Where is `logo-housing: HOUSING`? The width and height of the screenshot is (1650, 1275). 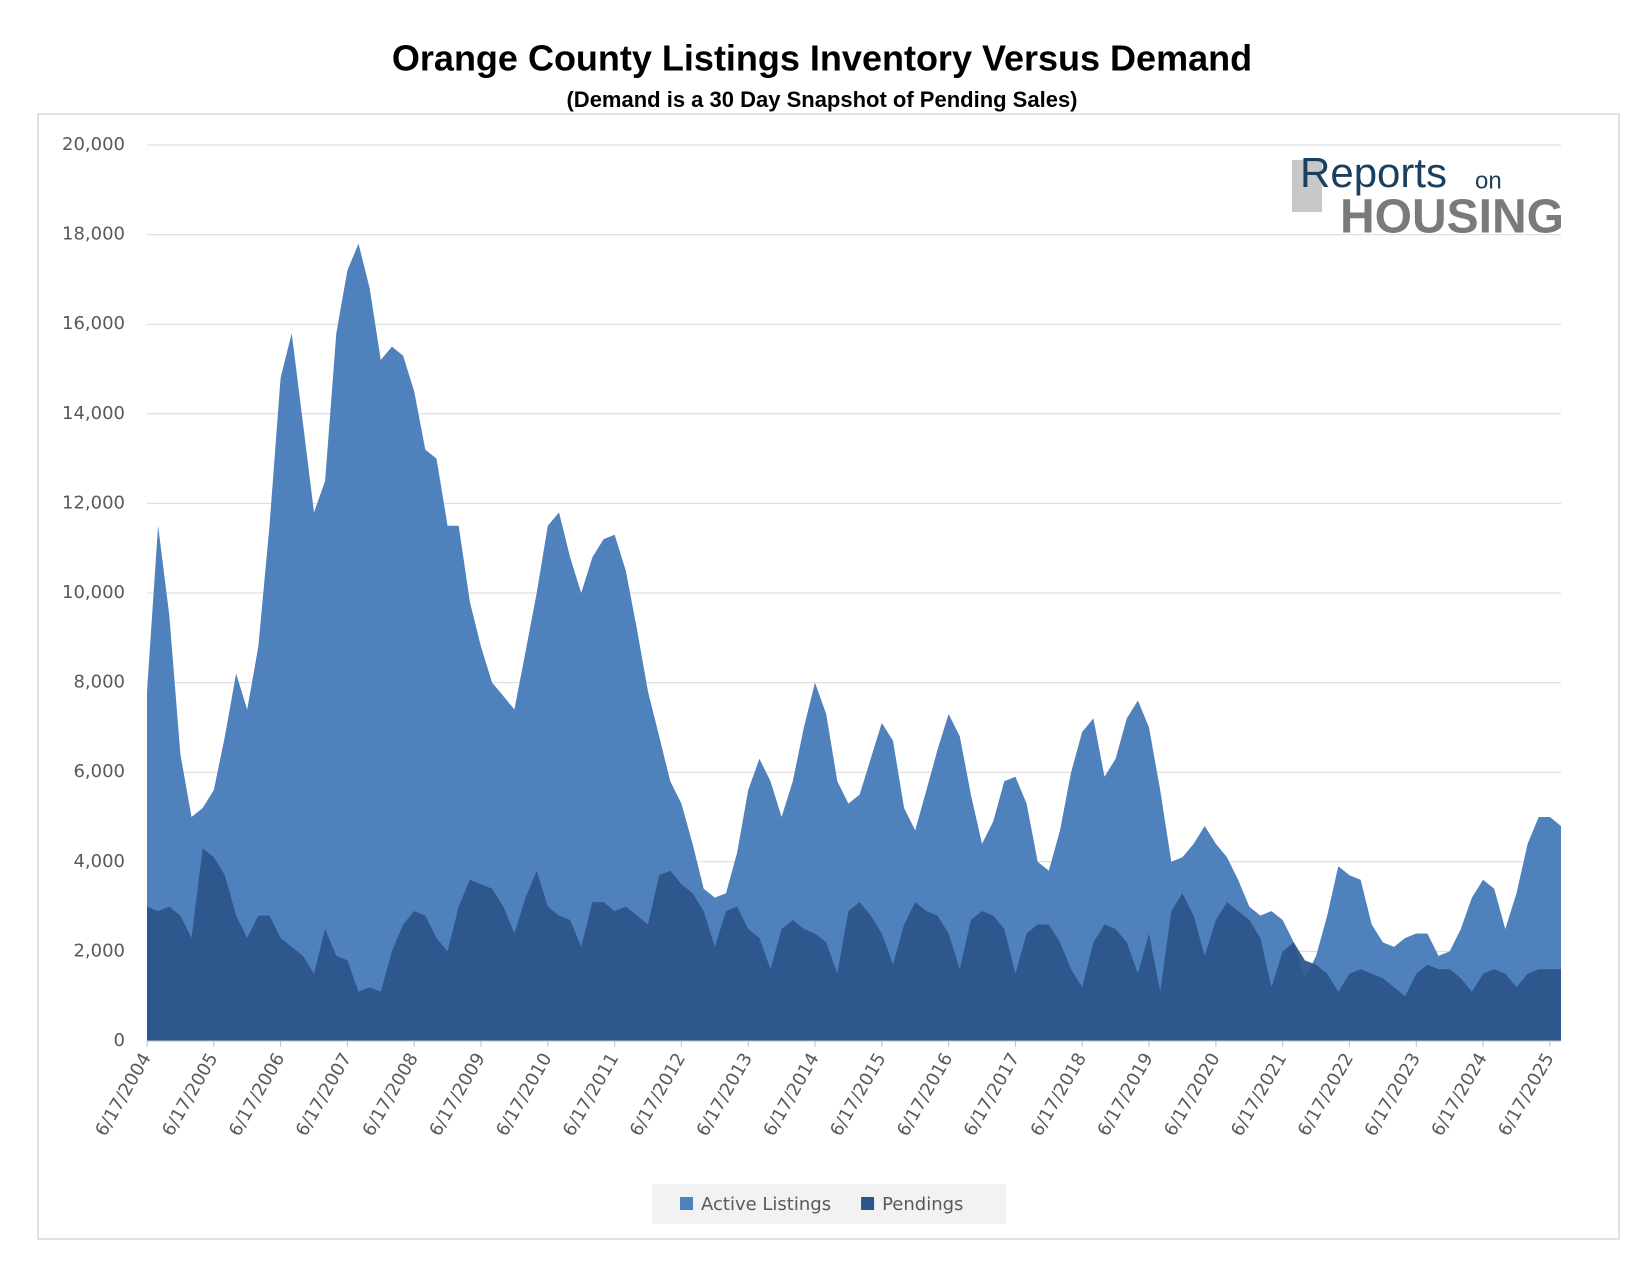 logo-housing: HOUSING is located at coordinates (1452, 217).